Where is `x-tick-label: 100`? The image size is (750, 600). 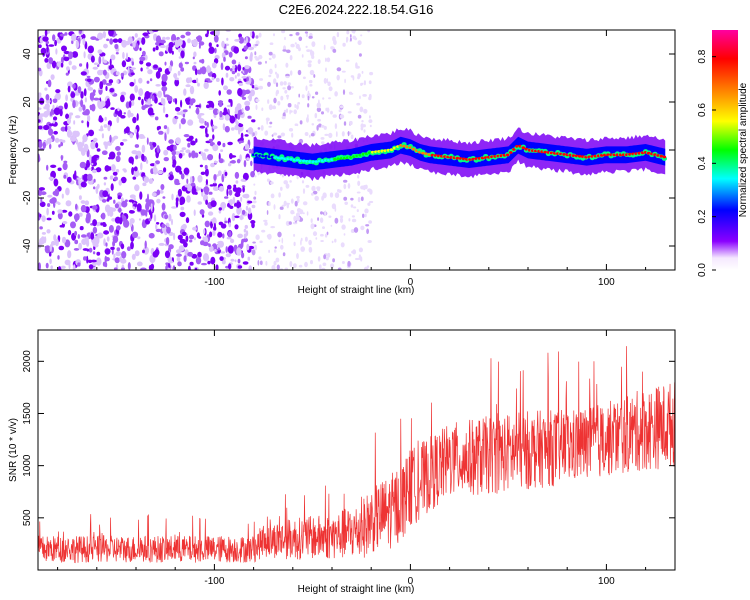
x-tick-label: 100 is located at coordinates (606, 581).